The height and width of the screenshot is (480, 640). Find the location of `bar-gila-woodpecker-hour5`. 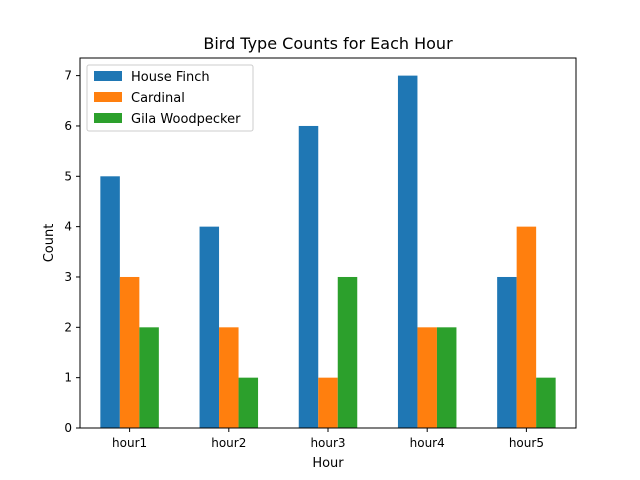

bar-gila-woodpecker-hour5 is located at coordinates (546, 402).